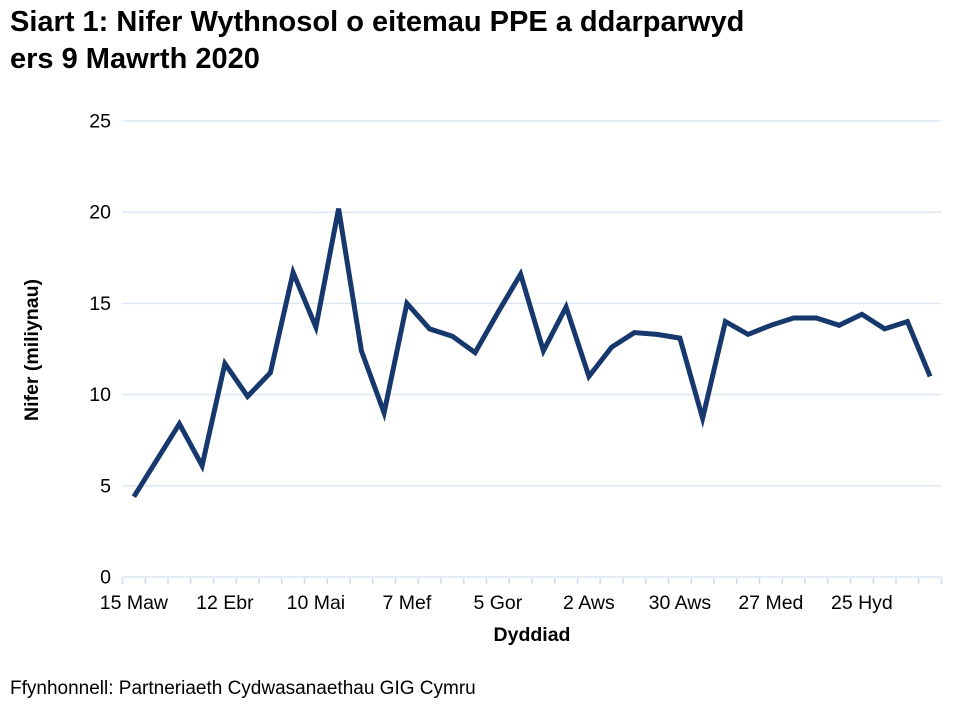 The width and height of the screenshot is (957, 717). What do you see at coordinates (770, 603) in the screenshot?
I see `x-tick-label: 27 Med` at bounding box center [770, 603].